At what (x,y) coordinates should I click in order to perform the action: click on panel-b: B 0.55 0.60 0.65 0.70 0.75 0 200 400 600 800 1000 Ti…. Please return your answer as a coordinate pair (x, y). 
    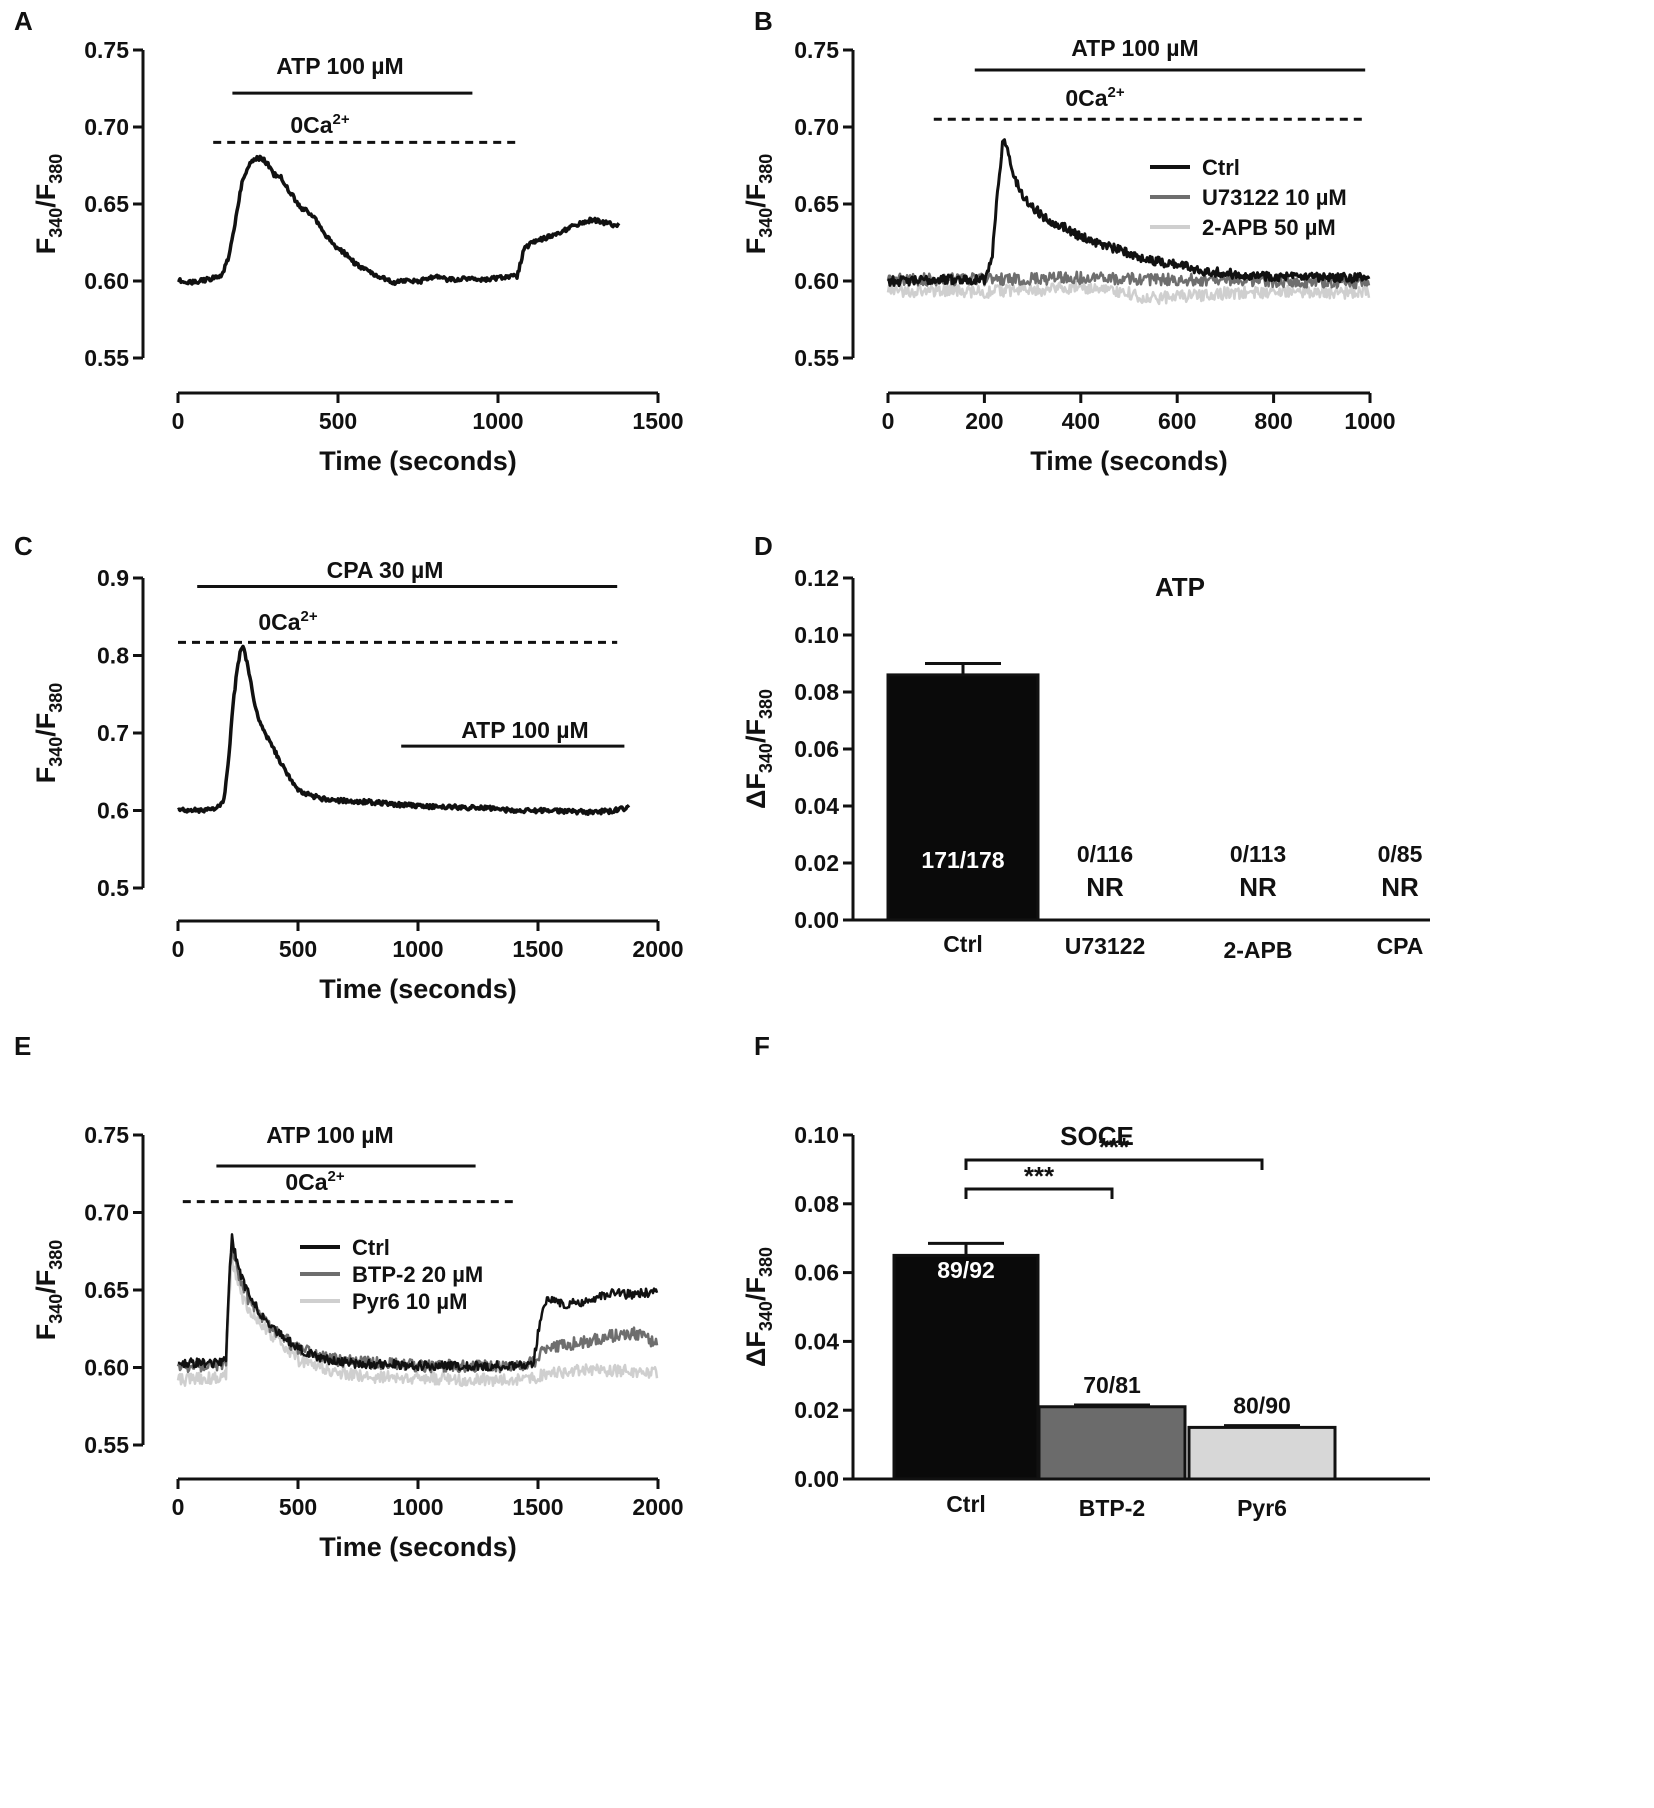
    Looking at the image, I should click on (1068, 241).